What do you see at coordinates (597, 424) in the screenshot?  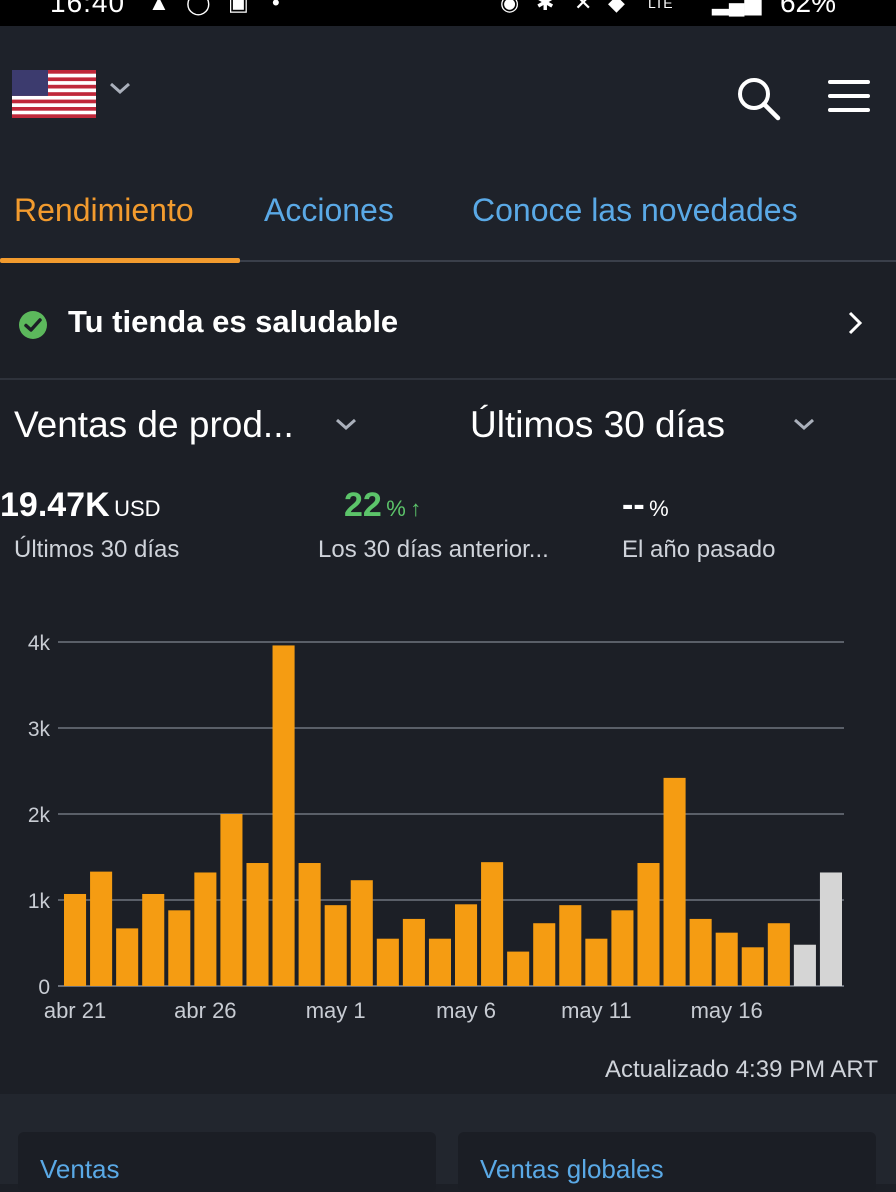 I see `period-dropdown: Últimos 30 días` at bounding box center [597, 424].